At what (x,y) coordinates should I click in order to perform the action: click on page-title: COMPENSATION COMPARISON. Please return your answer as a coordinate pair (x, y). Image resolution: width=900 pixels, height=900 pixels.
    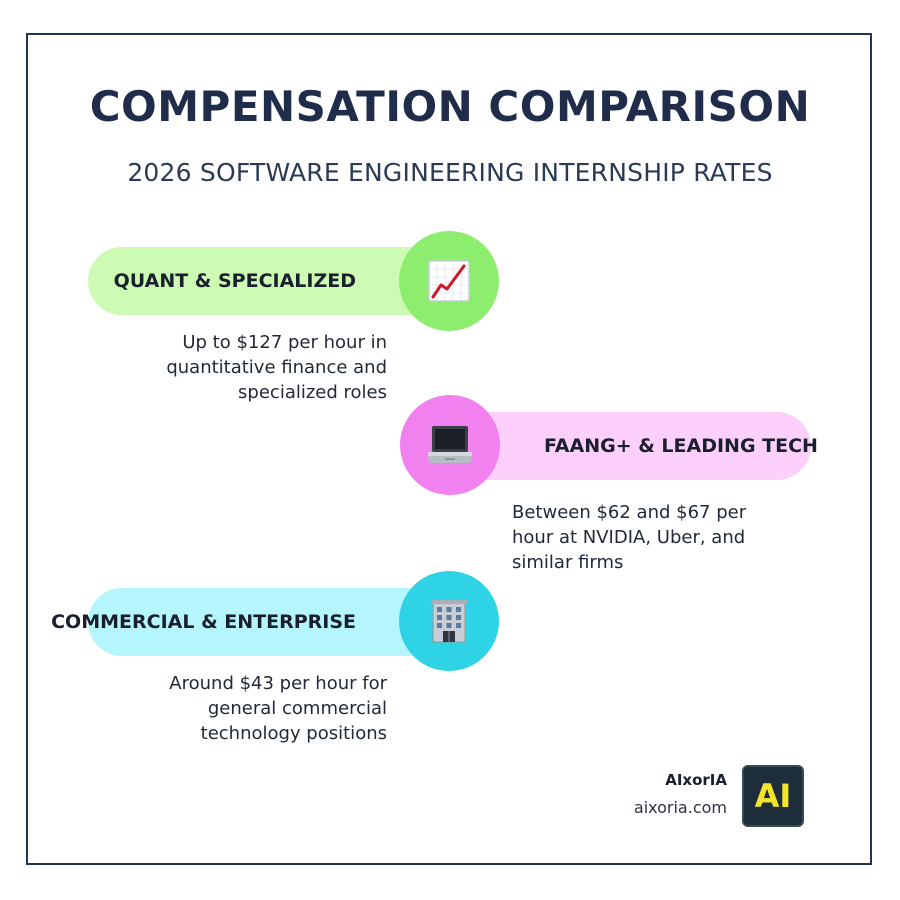
    Looking at the image, I should click on (450, 106).